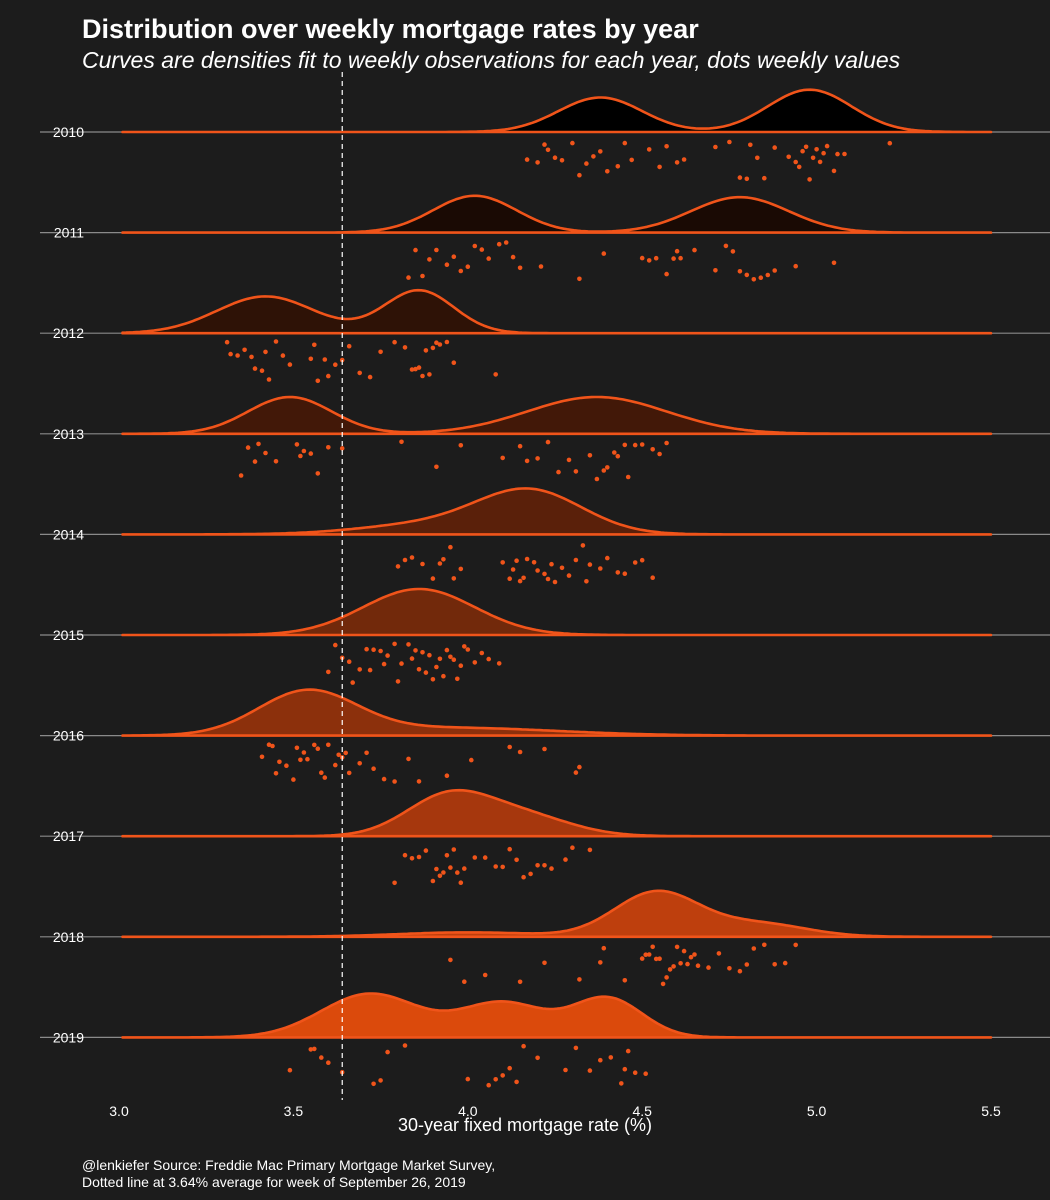  I want to click on density-curve-2011, so click(557, 214).